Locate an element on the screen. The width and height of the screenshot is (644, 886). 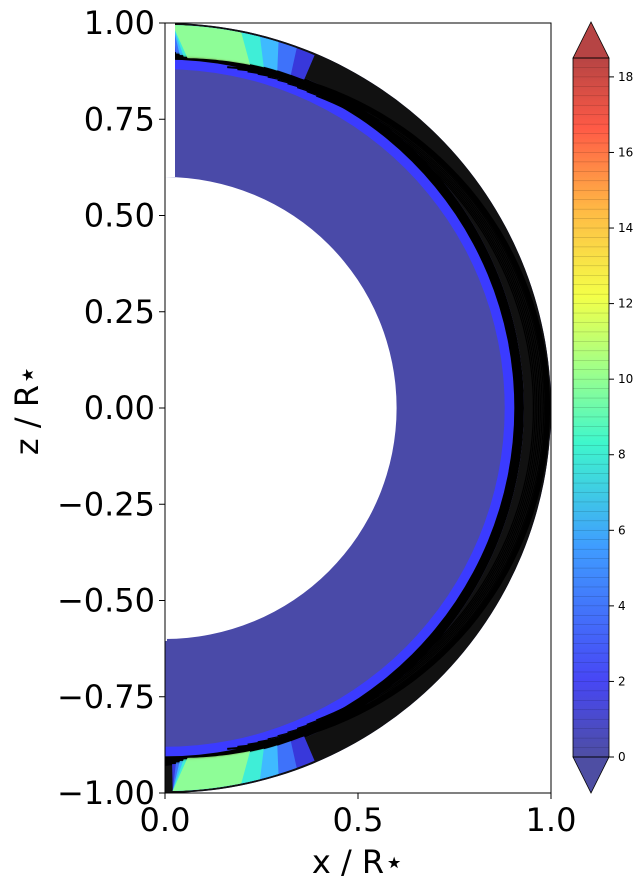
colorbar-tick-label: 8 is located at coordinates (622, 455).